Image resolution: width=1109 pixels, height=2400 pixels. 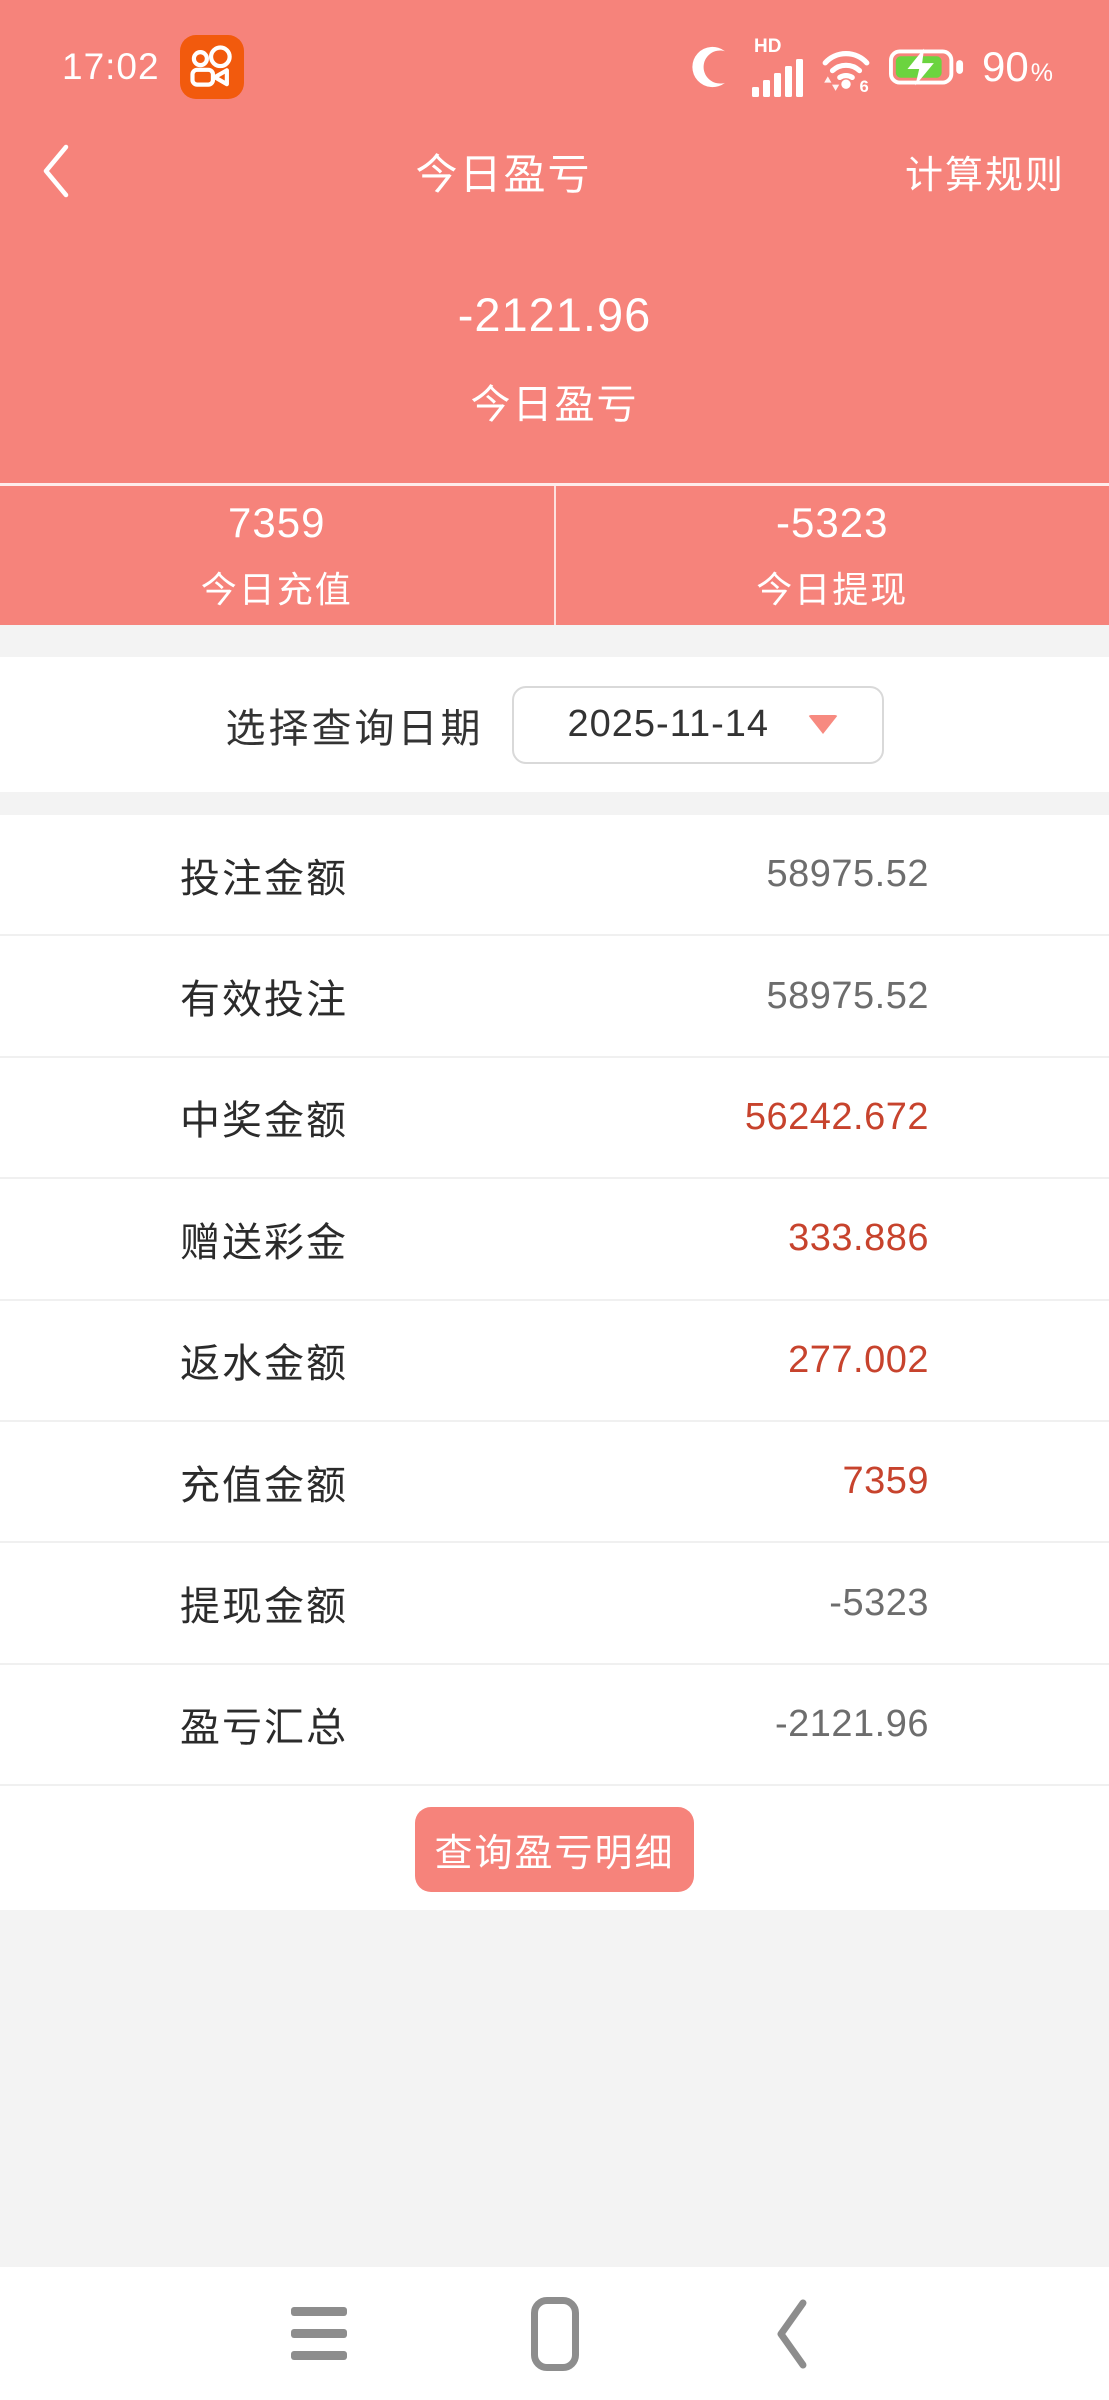 I want to click on system-navigation-bar, so click(x=554, y=2333).